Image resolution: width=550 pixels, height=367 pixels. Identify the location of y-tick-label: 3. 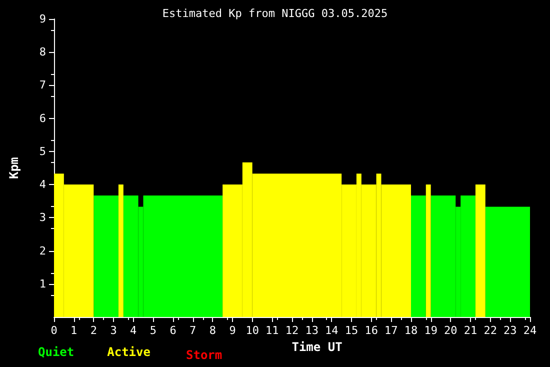
(42, 217).